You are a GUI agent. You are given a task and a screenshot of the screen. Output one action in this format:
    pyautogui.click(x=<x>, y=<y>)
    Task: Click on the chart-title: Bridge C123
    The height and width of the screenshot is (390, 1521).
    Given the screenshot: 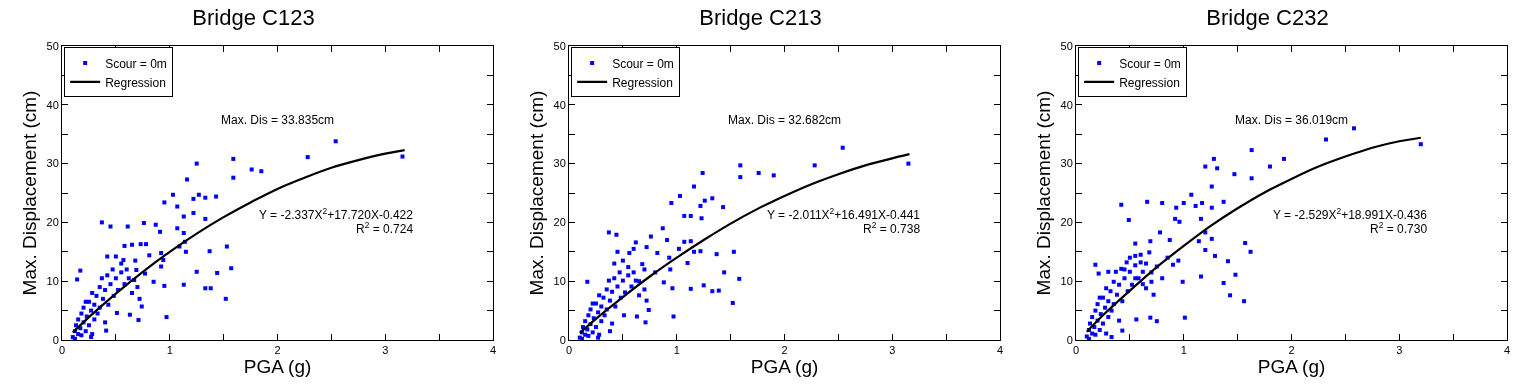 What is the action you would take?
    pyautogui.click(x=253, y=18)
    